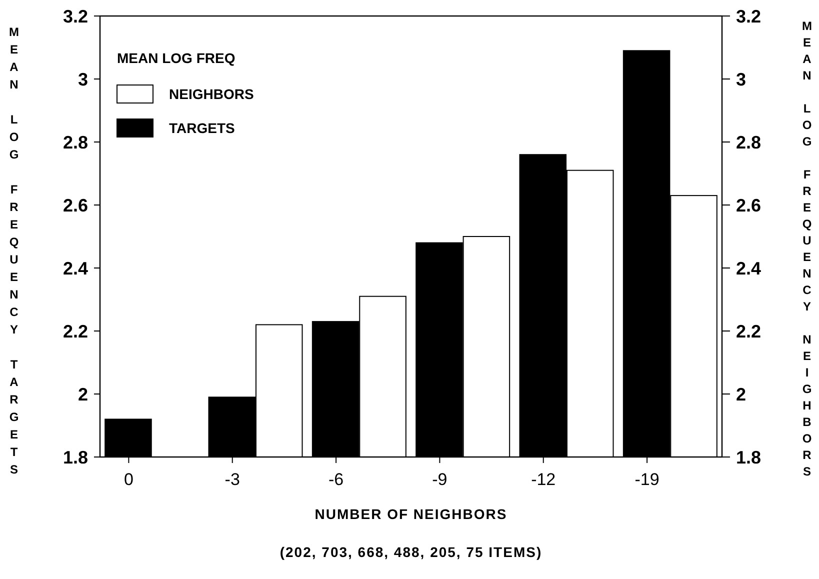 The image size is (819, 579). What do you see at coordinates (129, 479) in the screenshot?
I see `x-tick-label: 0` at bounding box center [129, 479].